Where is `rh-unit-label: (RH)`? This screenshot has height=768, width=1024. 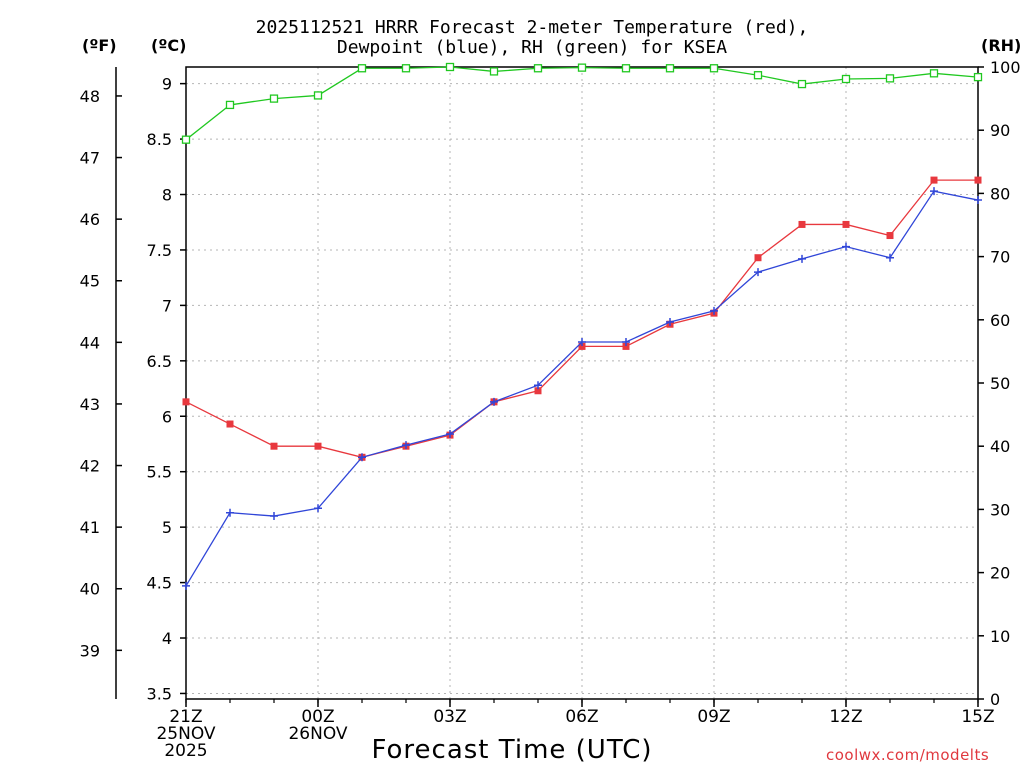 rh-unit-label: (RH) is located at coordinates (1001, 45).